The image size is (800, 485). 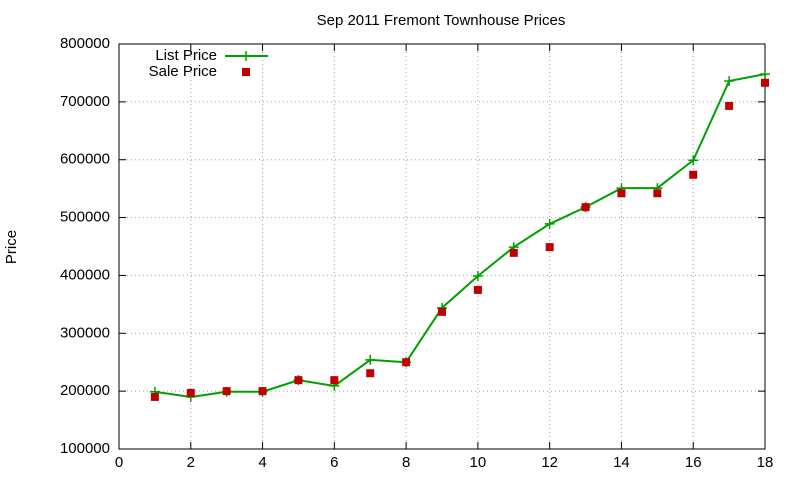 I want to click on x-tick-label: 6, so click(x=334, y=462).